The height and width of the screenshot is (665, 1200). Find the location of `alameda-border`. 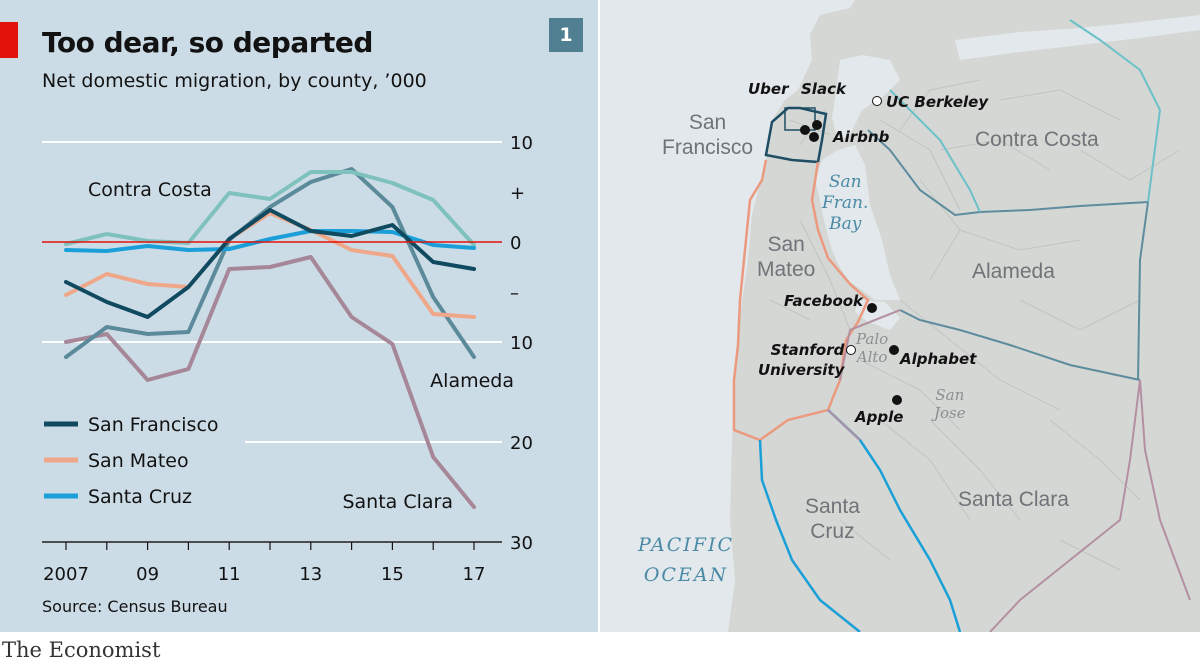

alameda-border is located at coordinates (1008, 255).